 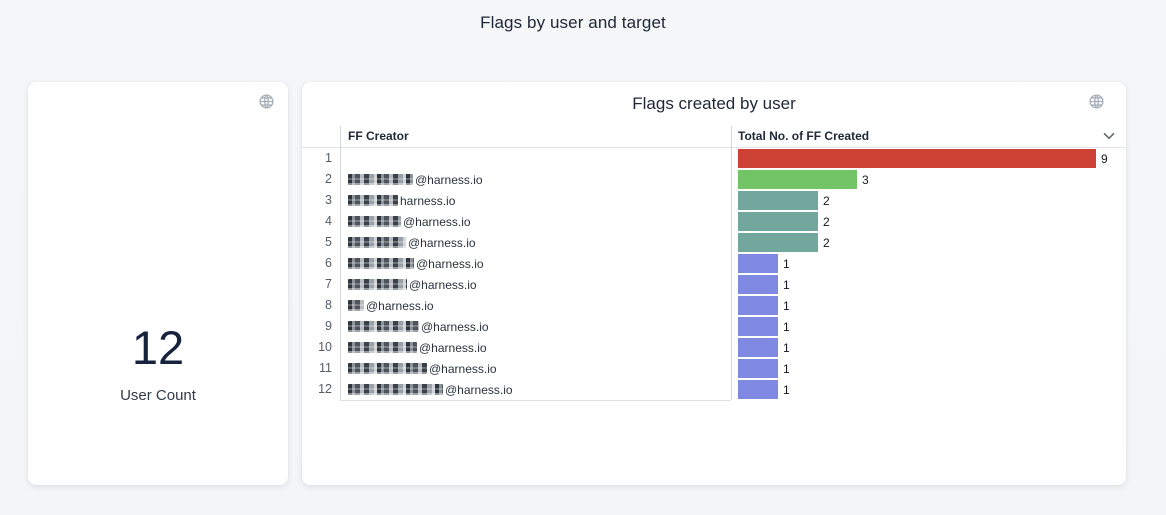 I want to click on email-suffix: harness.io, so click(x=428, y=200).